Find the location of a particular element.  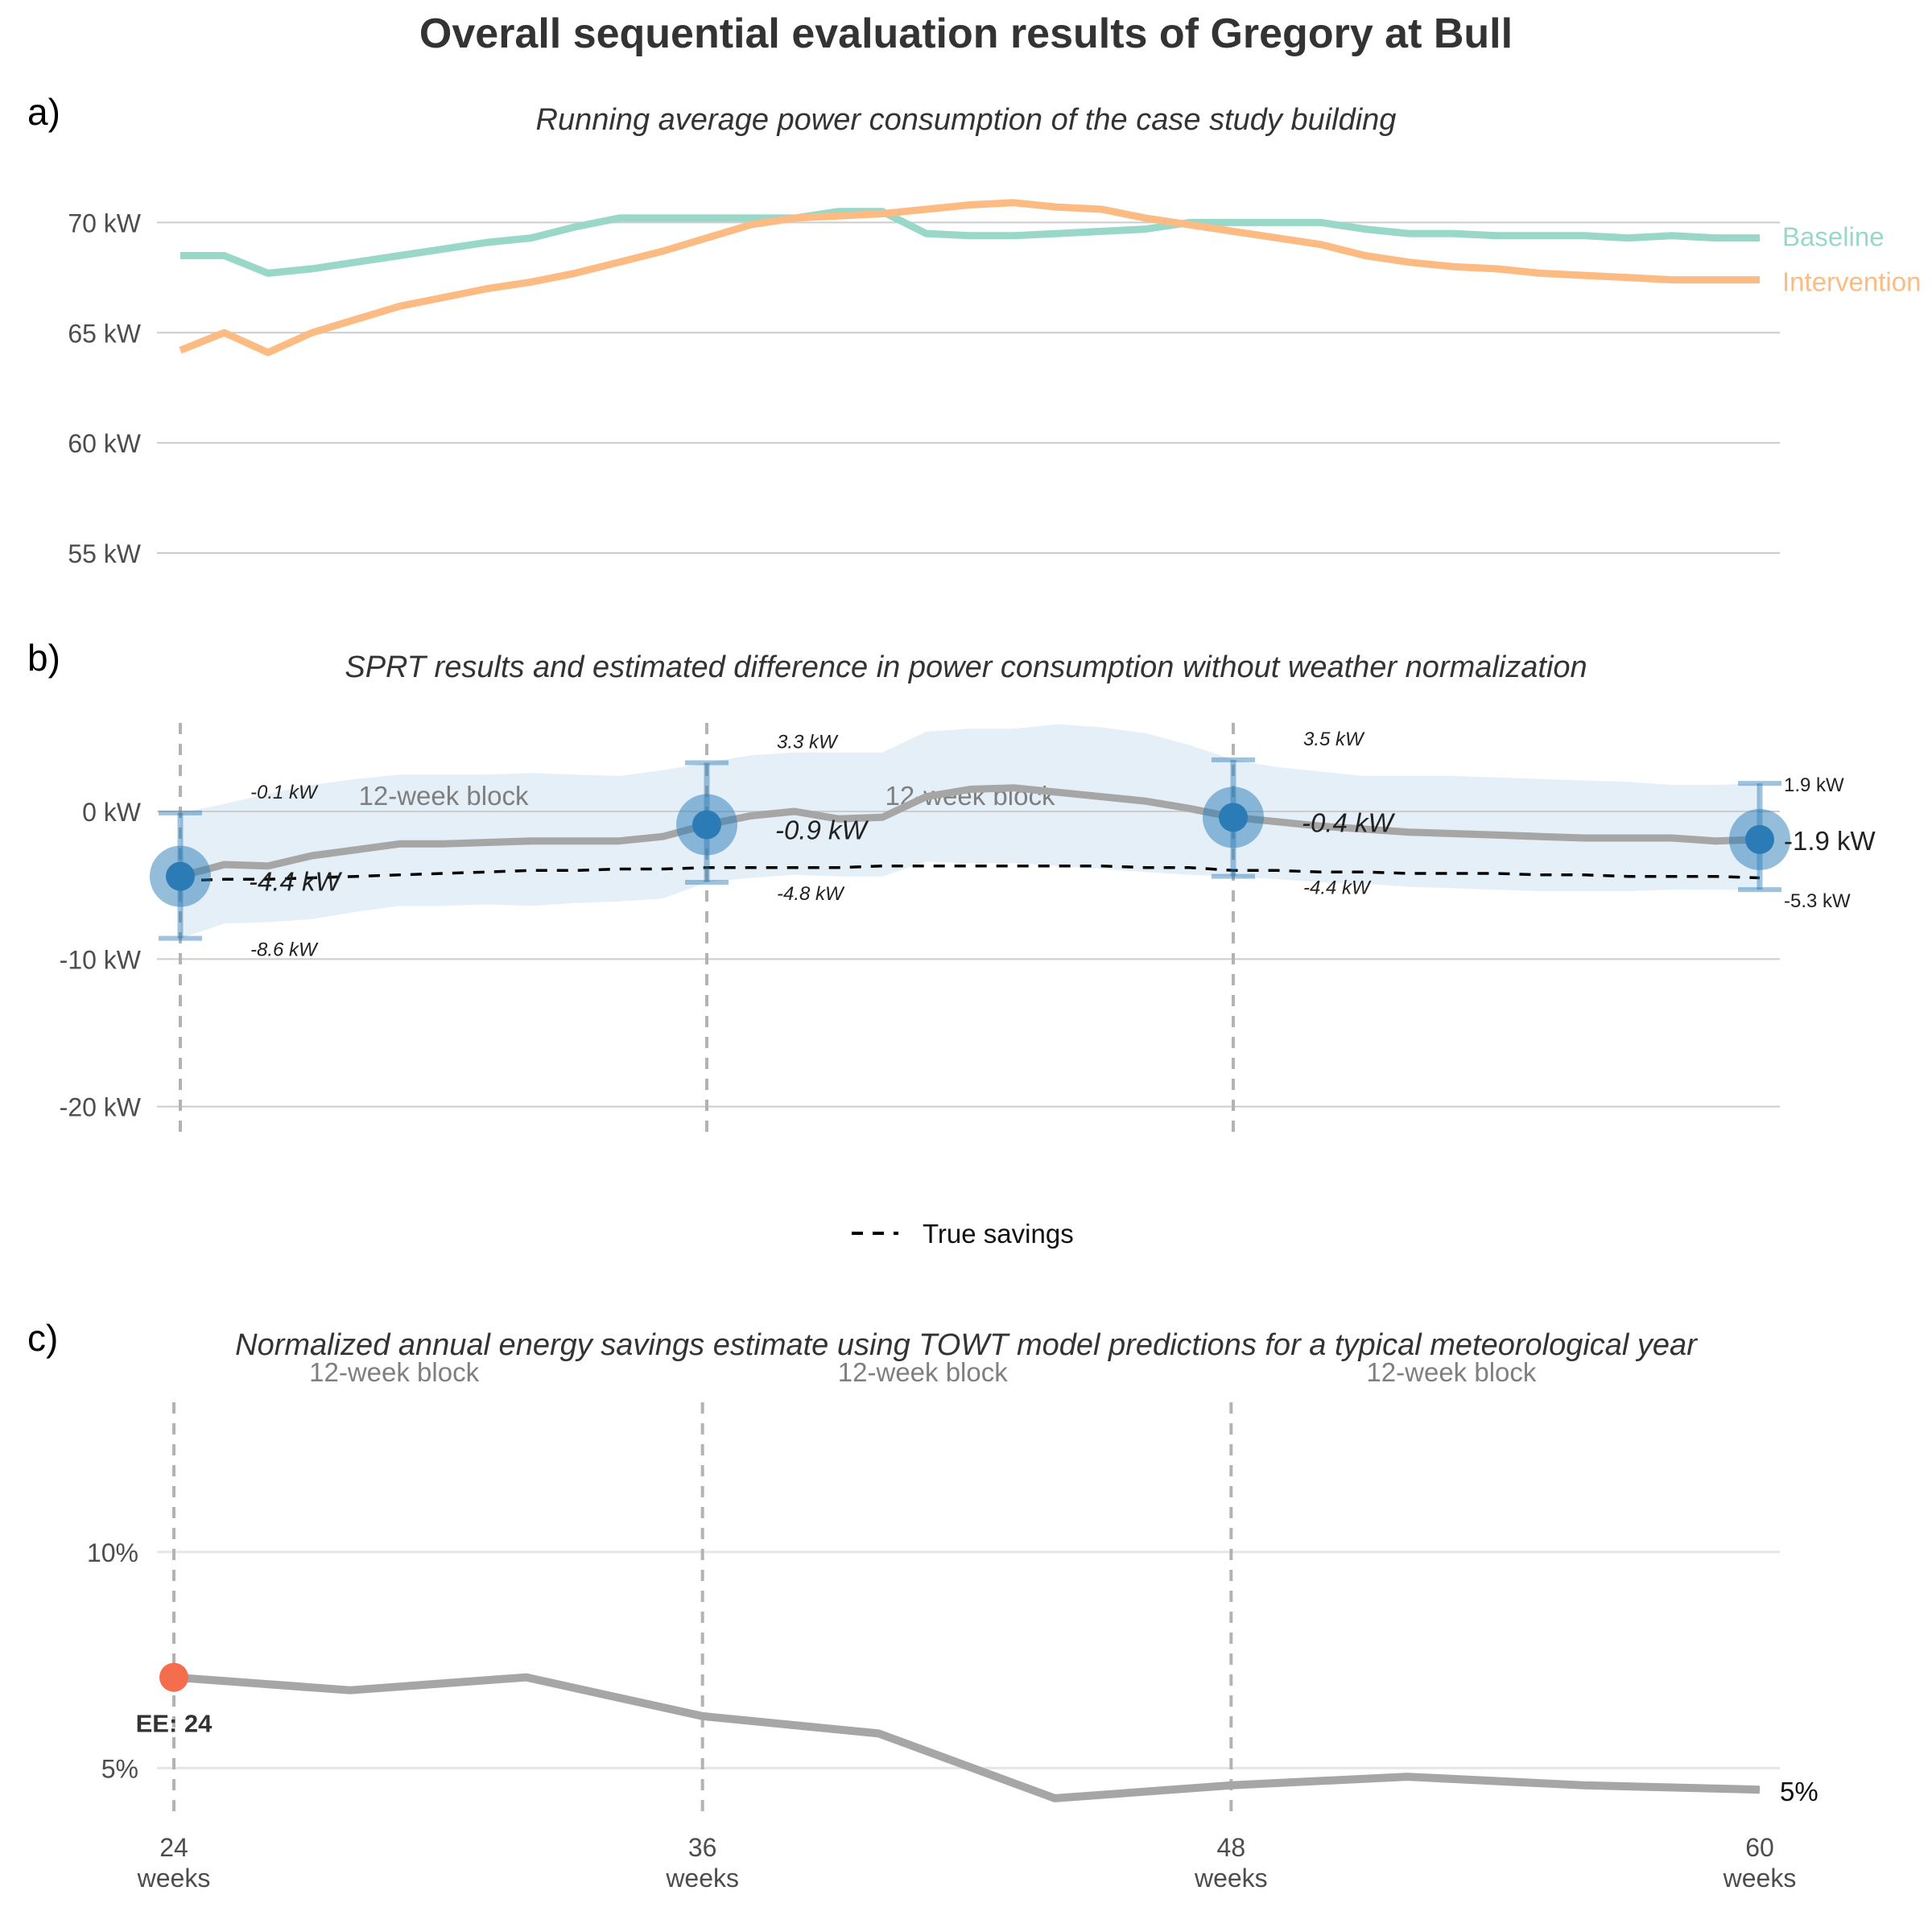

sprt-lower-label: -8.6 kW is located at coordinates (284, 950).